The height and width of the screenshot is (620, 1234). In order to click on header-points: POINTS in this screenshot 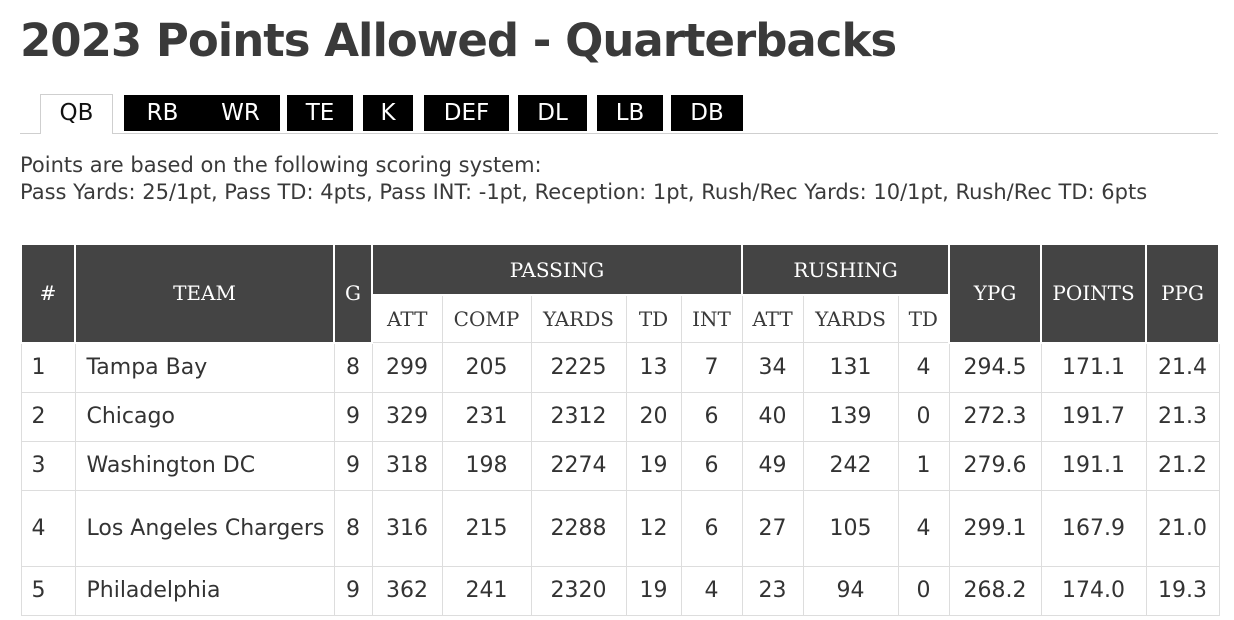, I will do `click(1094, 293)`.